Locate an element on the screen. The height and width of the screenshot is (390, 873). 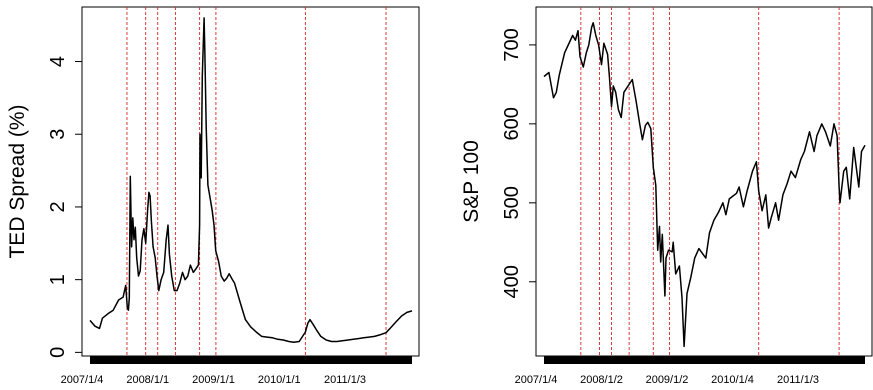
y-tick-label: 600 is located at coordinates (512, 123).